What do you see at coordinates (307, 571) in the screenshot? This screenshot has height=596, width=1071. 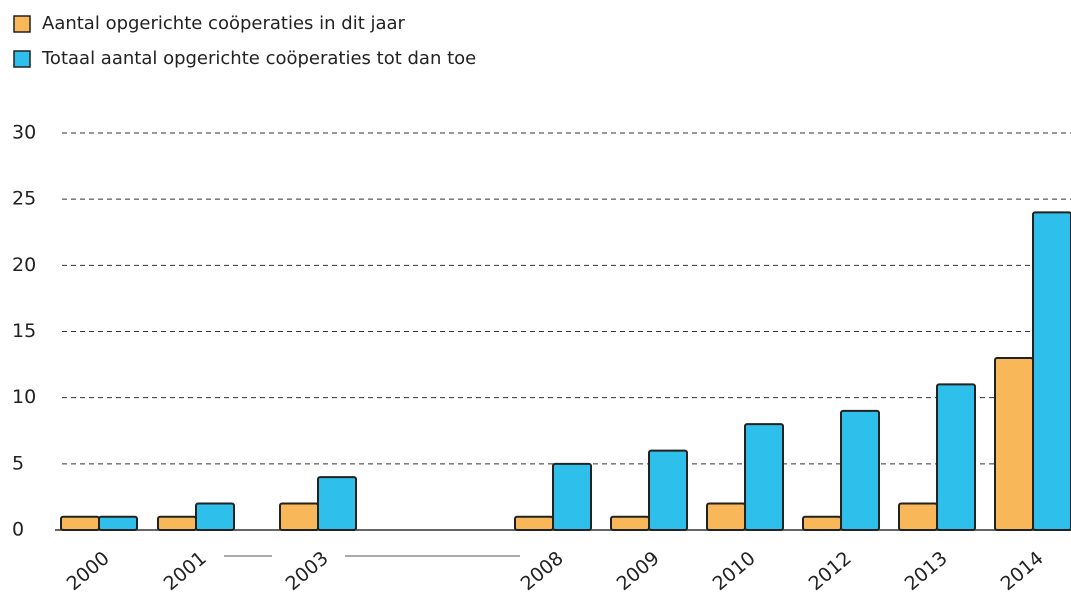 I see `x-tick-label: 2003` at bounding box center [307, 571].